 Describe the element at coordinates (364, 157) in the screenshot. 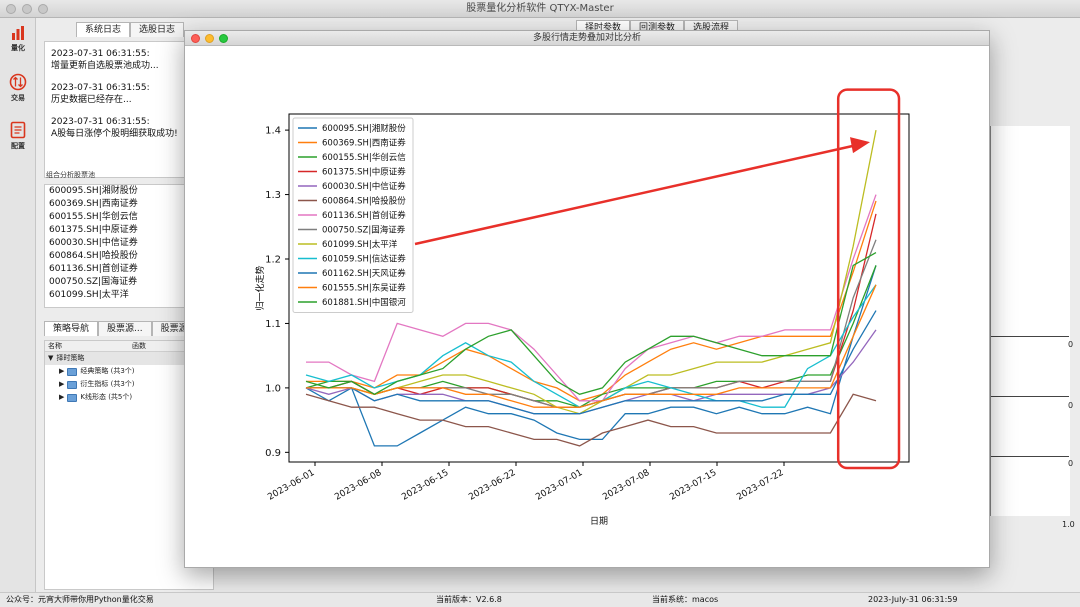

I see `legend-label: 600155.SH|华创云信` at that location.